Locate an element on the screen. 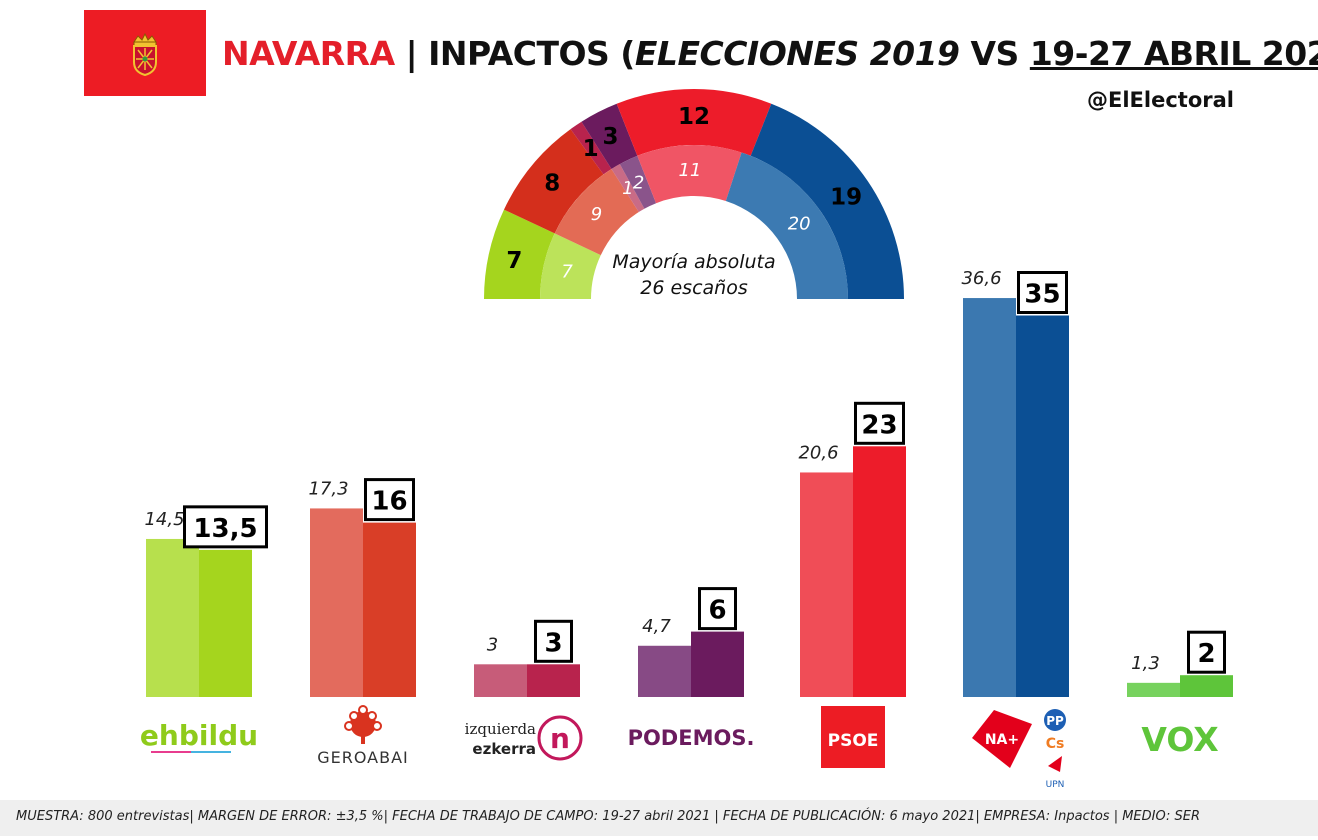 Image resolution: width=1318 pixels, height=840 pixels. value-label-2021: 16 is located at coordinates (389, 502).